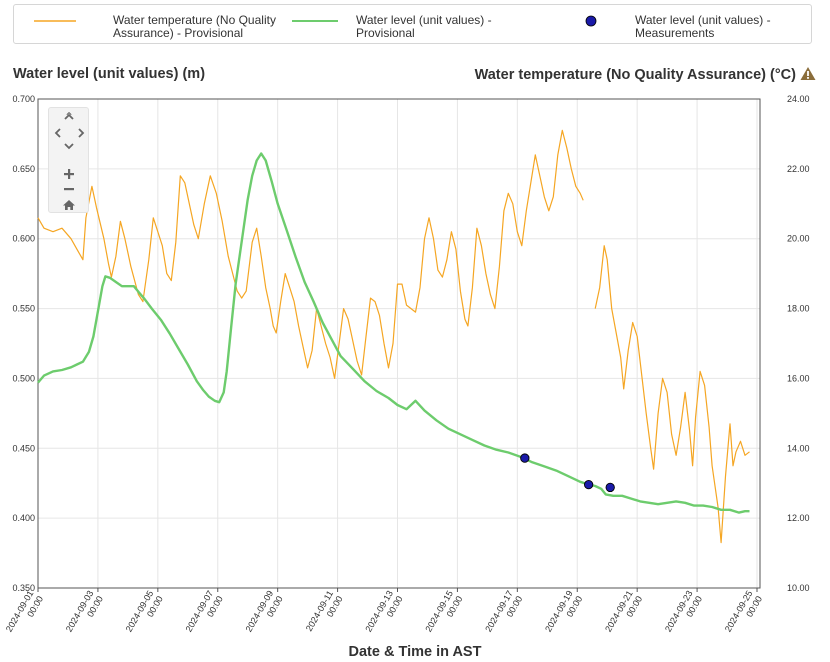 Image resolution: width=830 pixels, height=662 pixels. Describe the element at coordinates (23, 99) in the screenshot. I see `left-y-tick-label: 0.700` at that location.